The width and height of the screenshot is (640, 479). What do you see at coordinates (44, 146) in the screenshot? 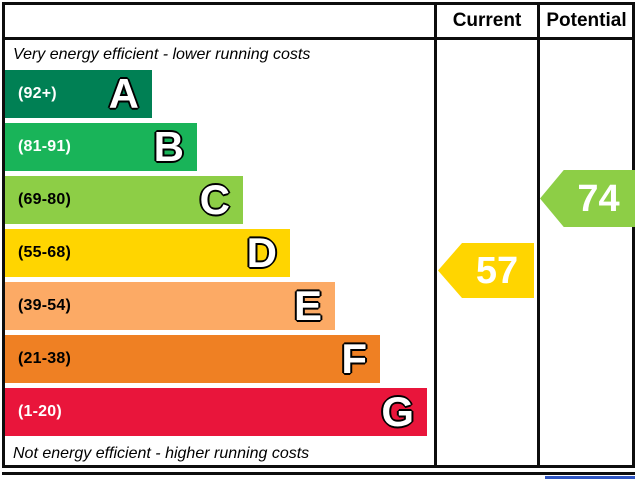
I see `band-b-range: (81-91)` at bounding box center [44, 146].